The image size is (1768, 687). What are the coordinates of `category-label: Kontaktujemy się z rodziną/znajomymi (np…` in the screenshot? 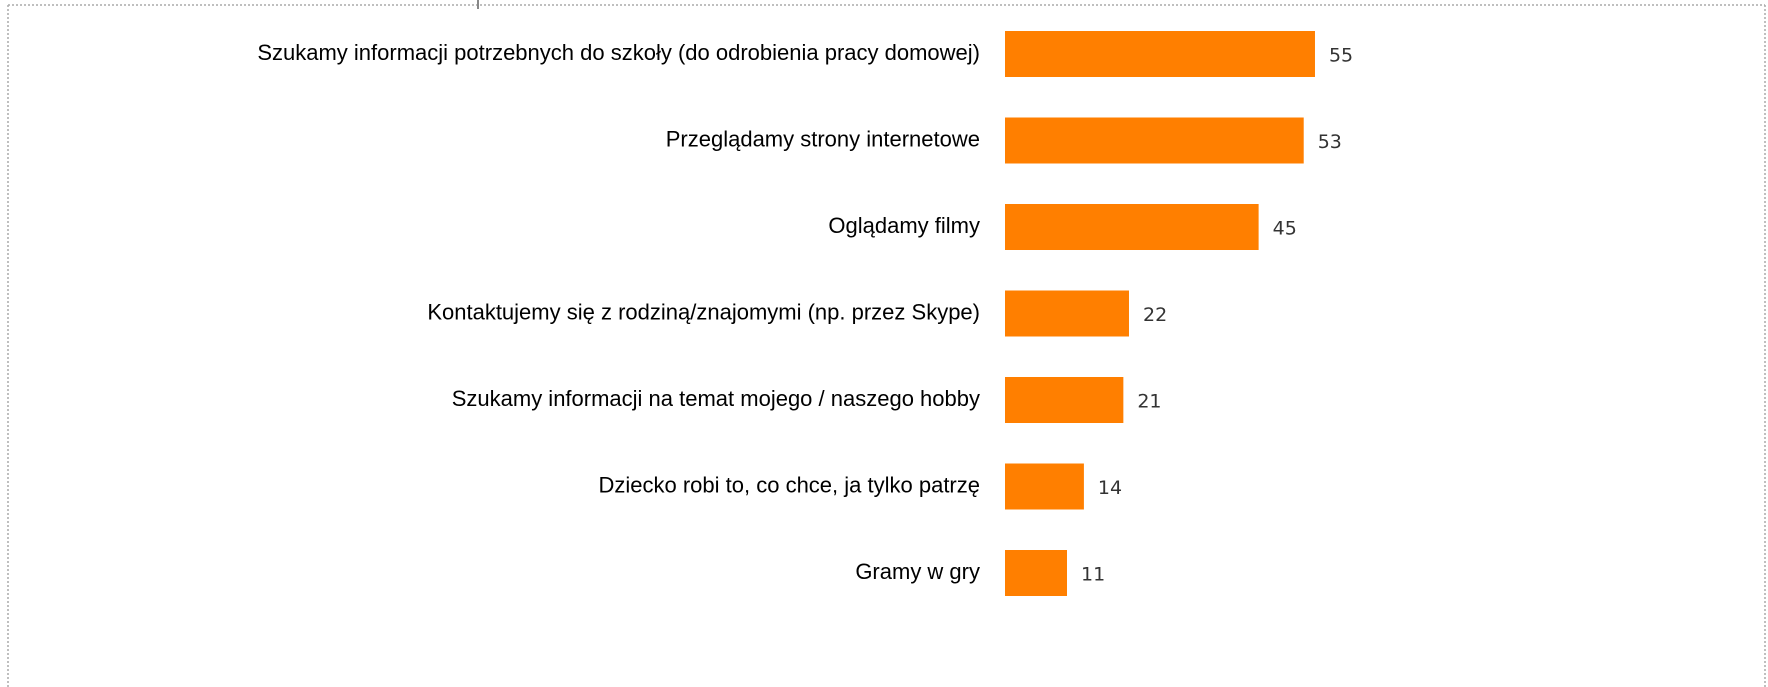 It's located at (703, 311).